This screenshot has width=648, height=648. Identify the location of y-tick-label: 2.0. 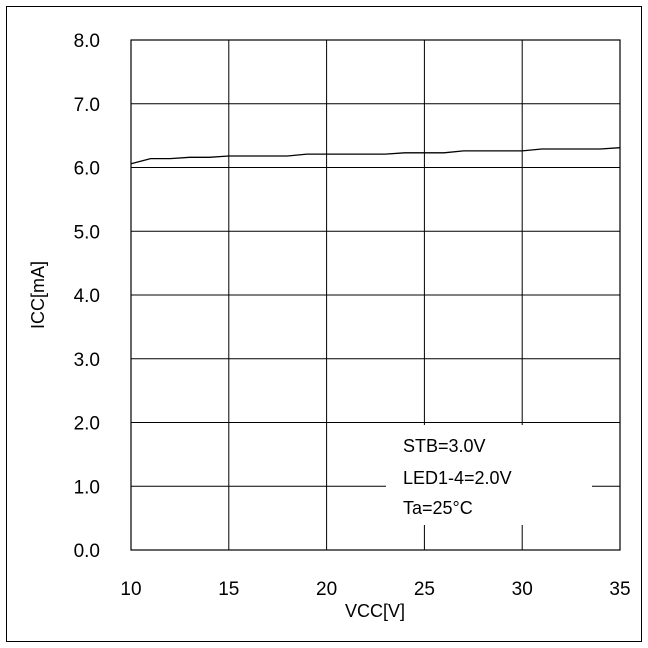
(87, 424).